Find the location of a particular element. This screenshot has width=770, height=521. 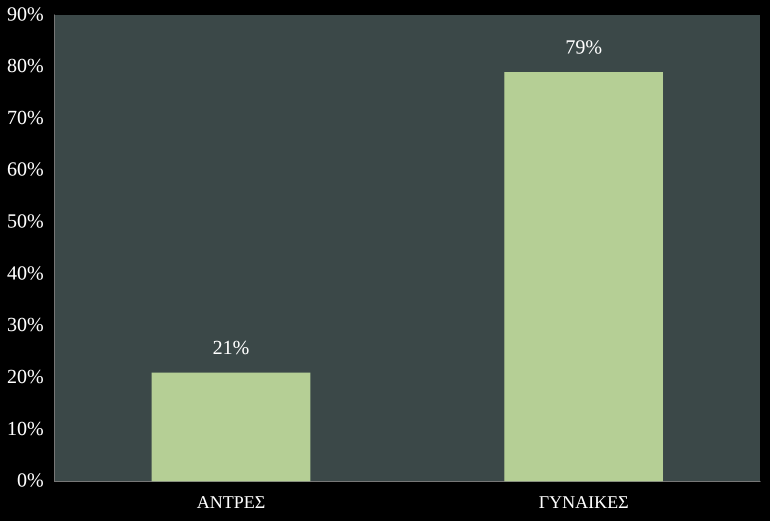

y-tick-label: 20% is located at coordinates (25, 377).